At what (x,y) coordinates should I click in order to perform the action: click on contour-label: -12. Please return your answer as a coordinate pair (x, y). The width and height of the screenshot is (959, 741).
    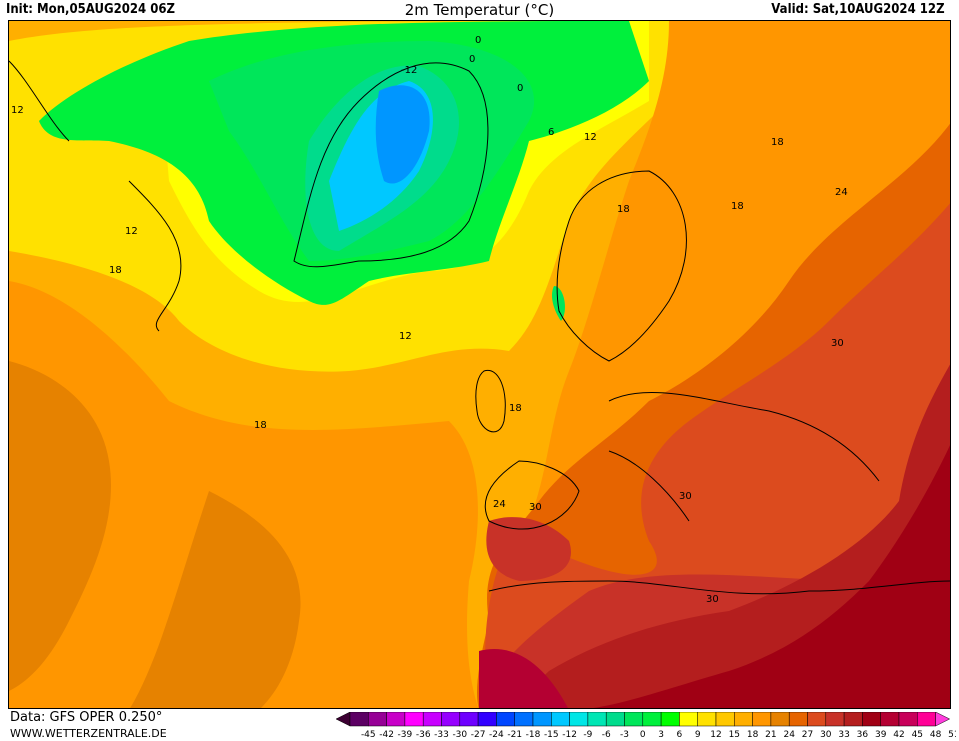
    Looking at the image, I should click on (409, 70).